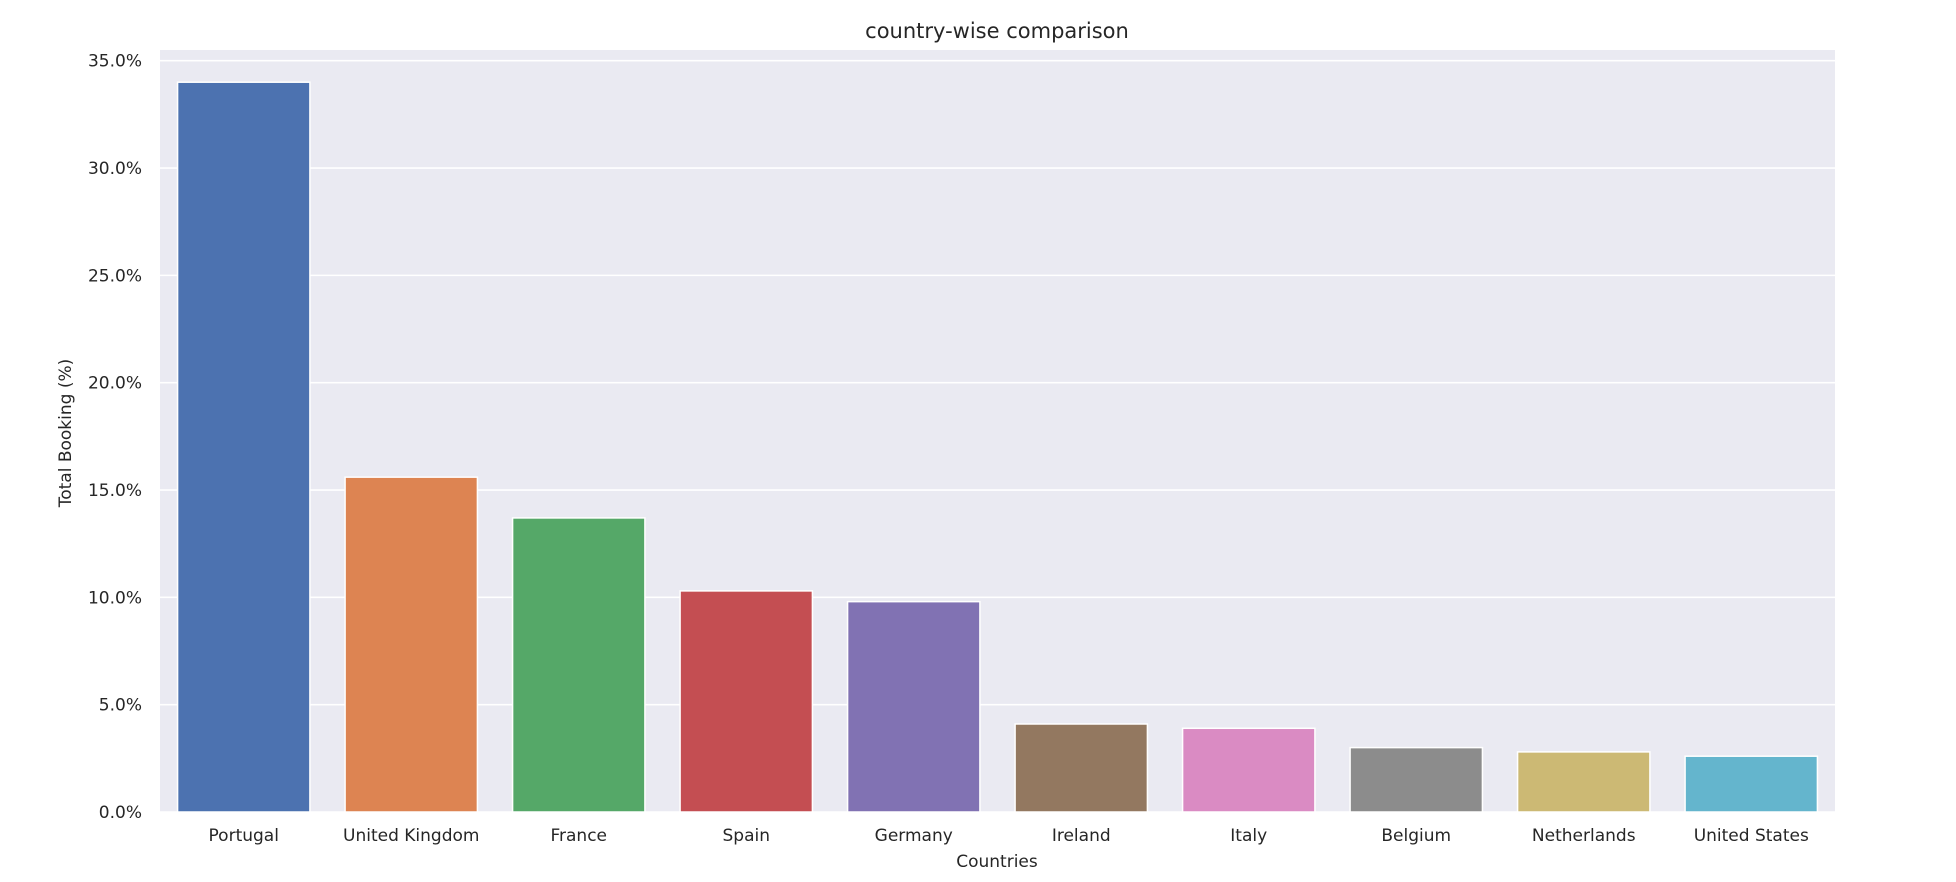  What do you see at coordinates (115, 169) in the screenshot?
I see `y-tick-label: 30.0%` at bounding box center [115, 169].